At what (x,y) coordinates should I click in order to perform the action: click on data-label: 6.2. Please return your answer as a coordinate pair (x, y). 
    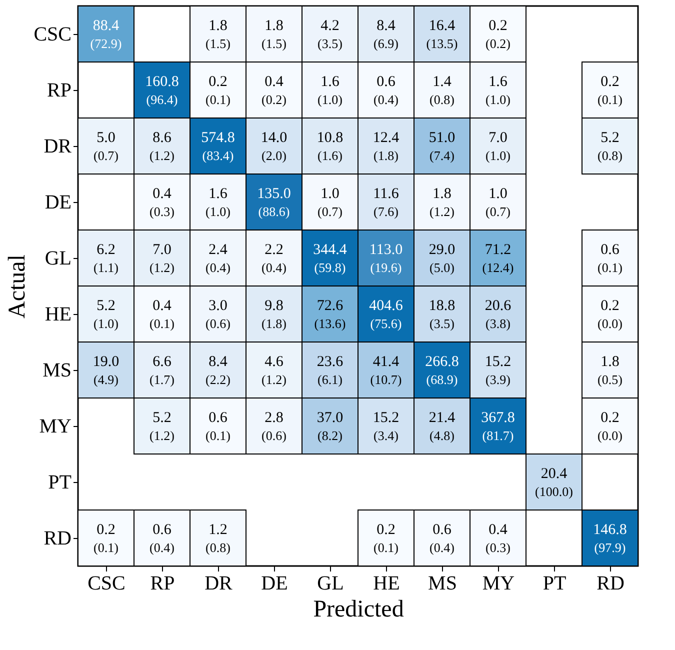
    Looking at the image, I should click on (106, 250).